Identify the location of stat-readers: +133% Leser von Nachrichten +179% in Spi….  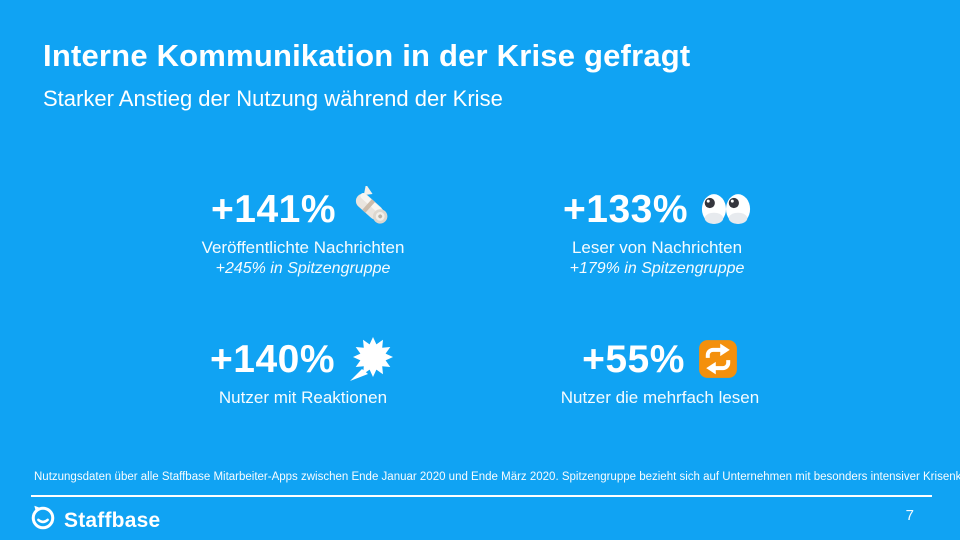
(657, 231).